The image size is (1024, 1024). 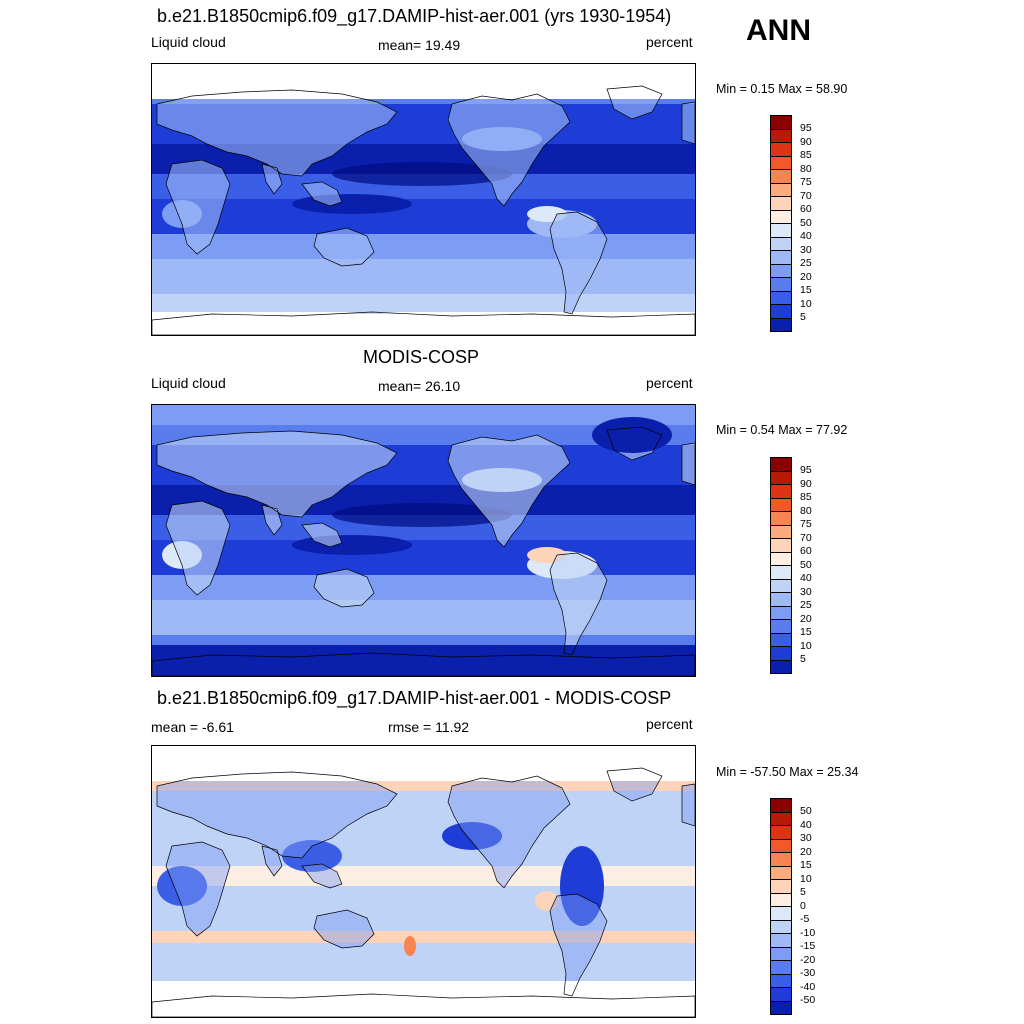 I want to click on map-test, so click(x=423, y=199).